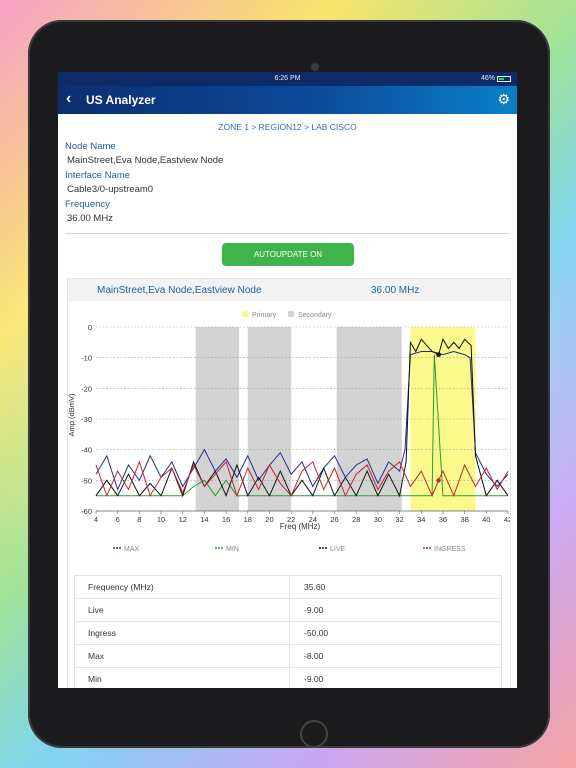 The width and height of the screenshot is (576, 768). Describe the element at coordinates (139, 519) in the screenshot. I see `x-tick-label: 8` at that location.